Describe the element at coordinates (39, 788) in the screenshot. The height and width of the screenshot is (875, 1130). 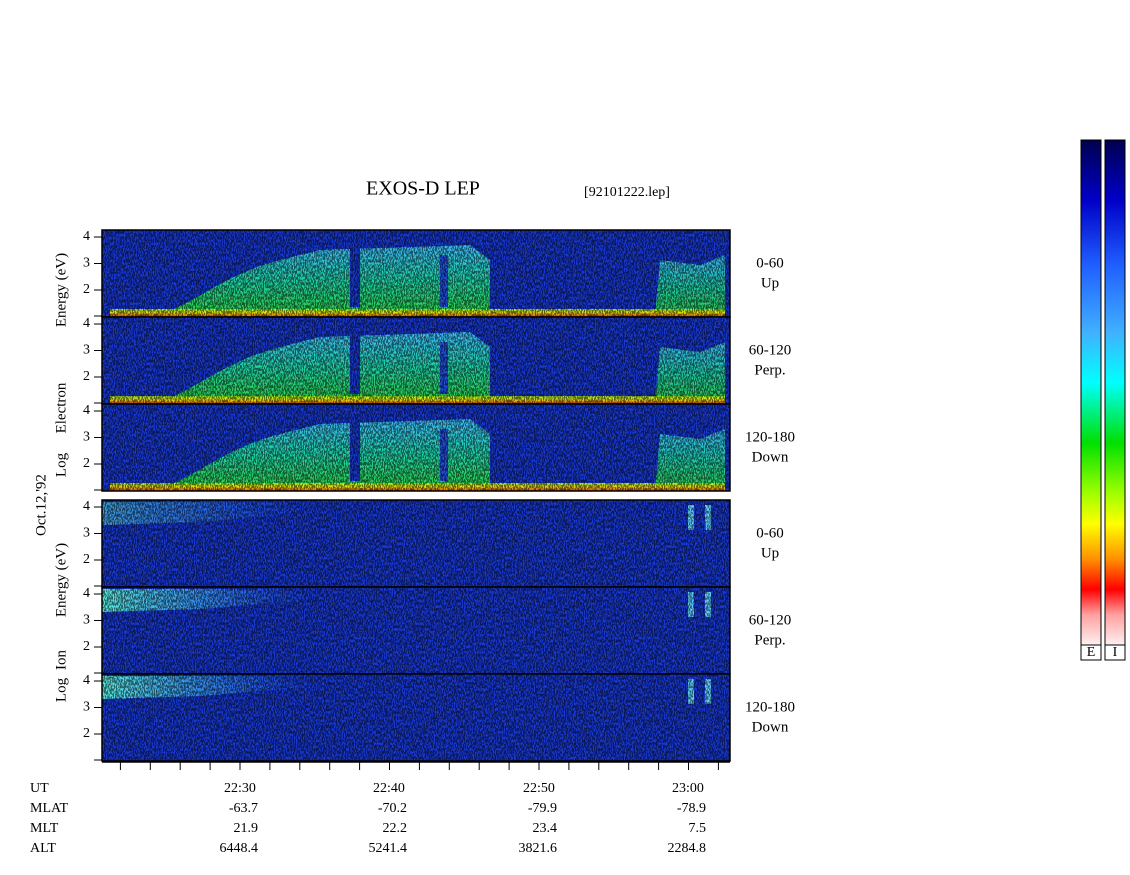
I see `ephemeris-name: UT` at that location.